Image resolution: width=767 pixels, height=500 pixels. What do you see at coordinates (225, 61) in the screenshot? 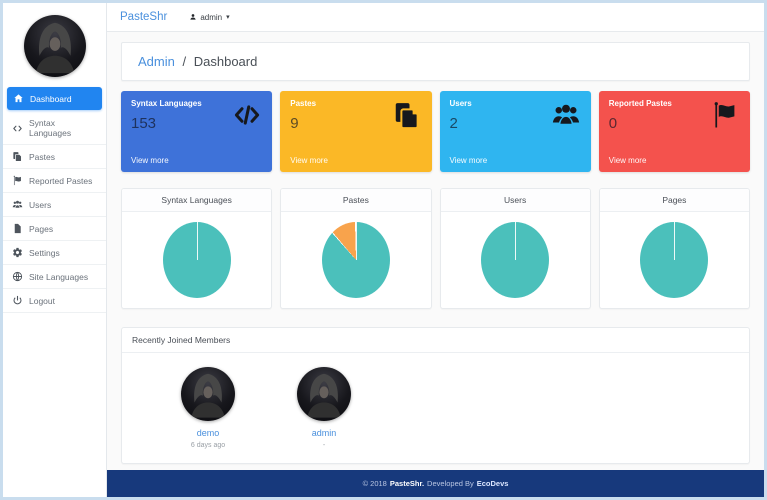
I see `page-title: Dashboard` at bounding box center [225, 61].